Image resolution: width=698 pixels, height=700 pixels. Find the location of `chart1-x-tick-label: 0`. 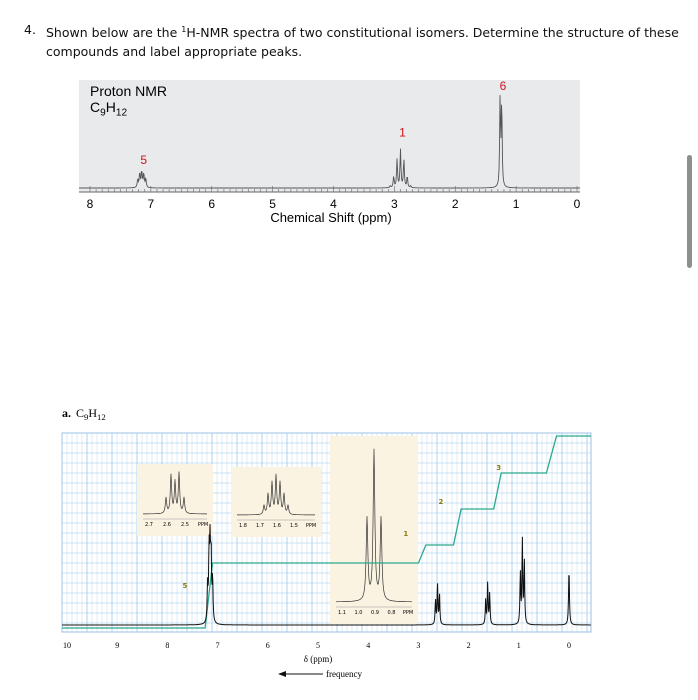

chart1-x-tick-label: 0 is located at coordinates (577, 204).